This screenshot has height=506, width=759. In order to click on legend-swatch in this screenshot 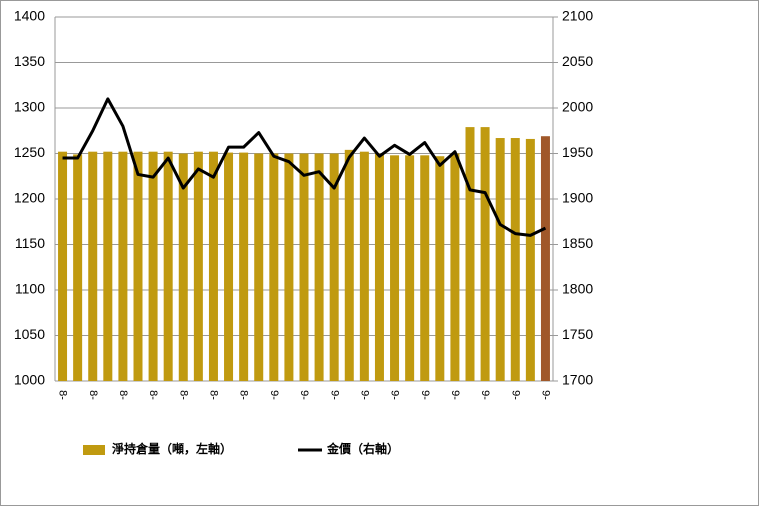, I will do `click(94, 450)`.